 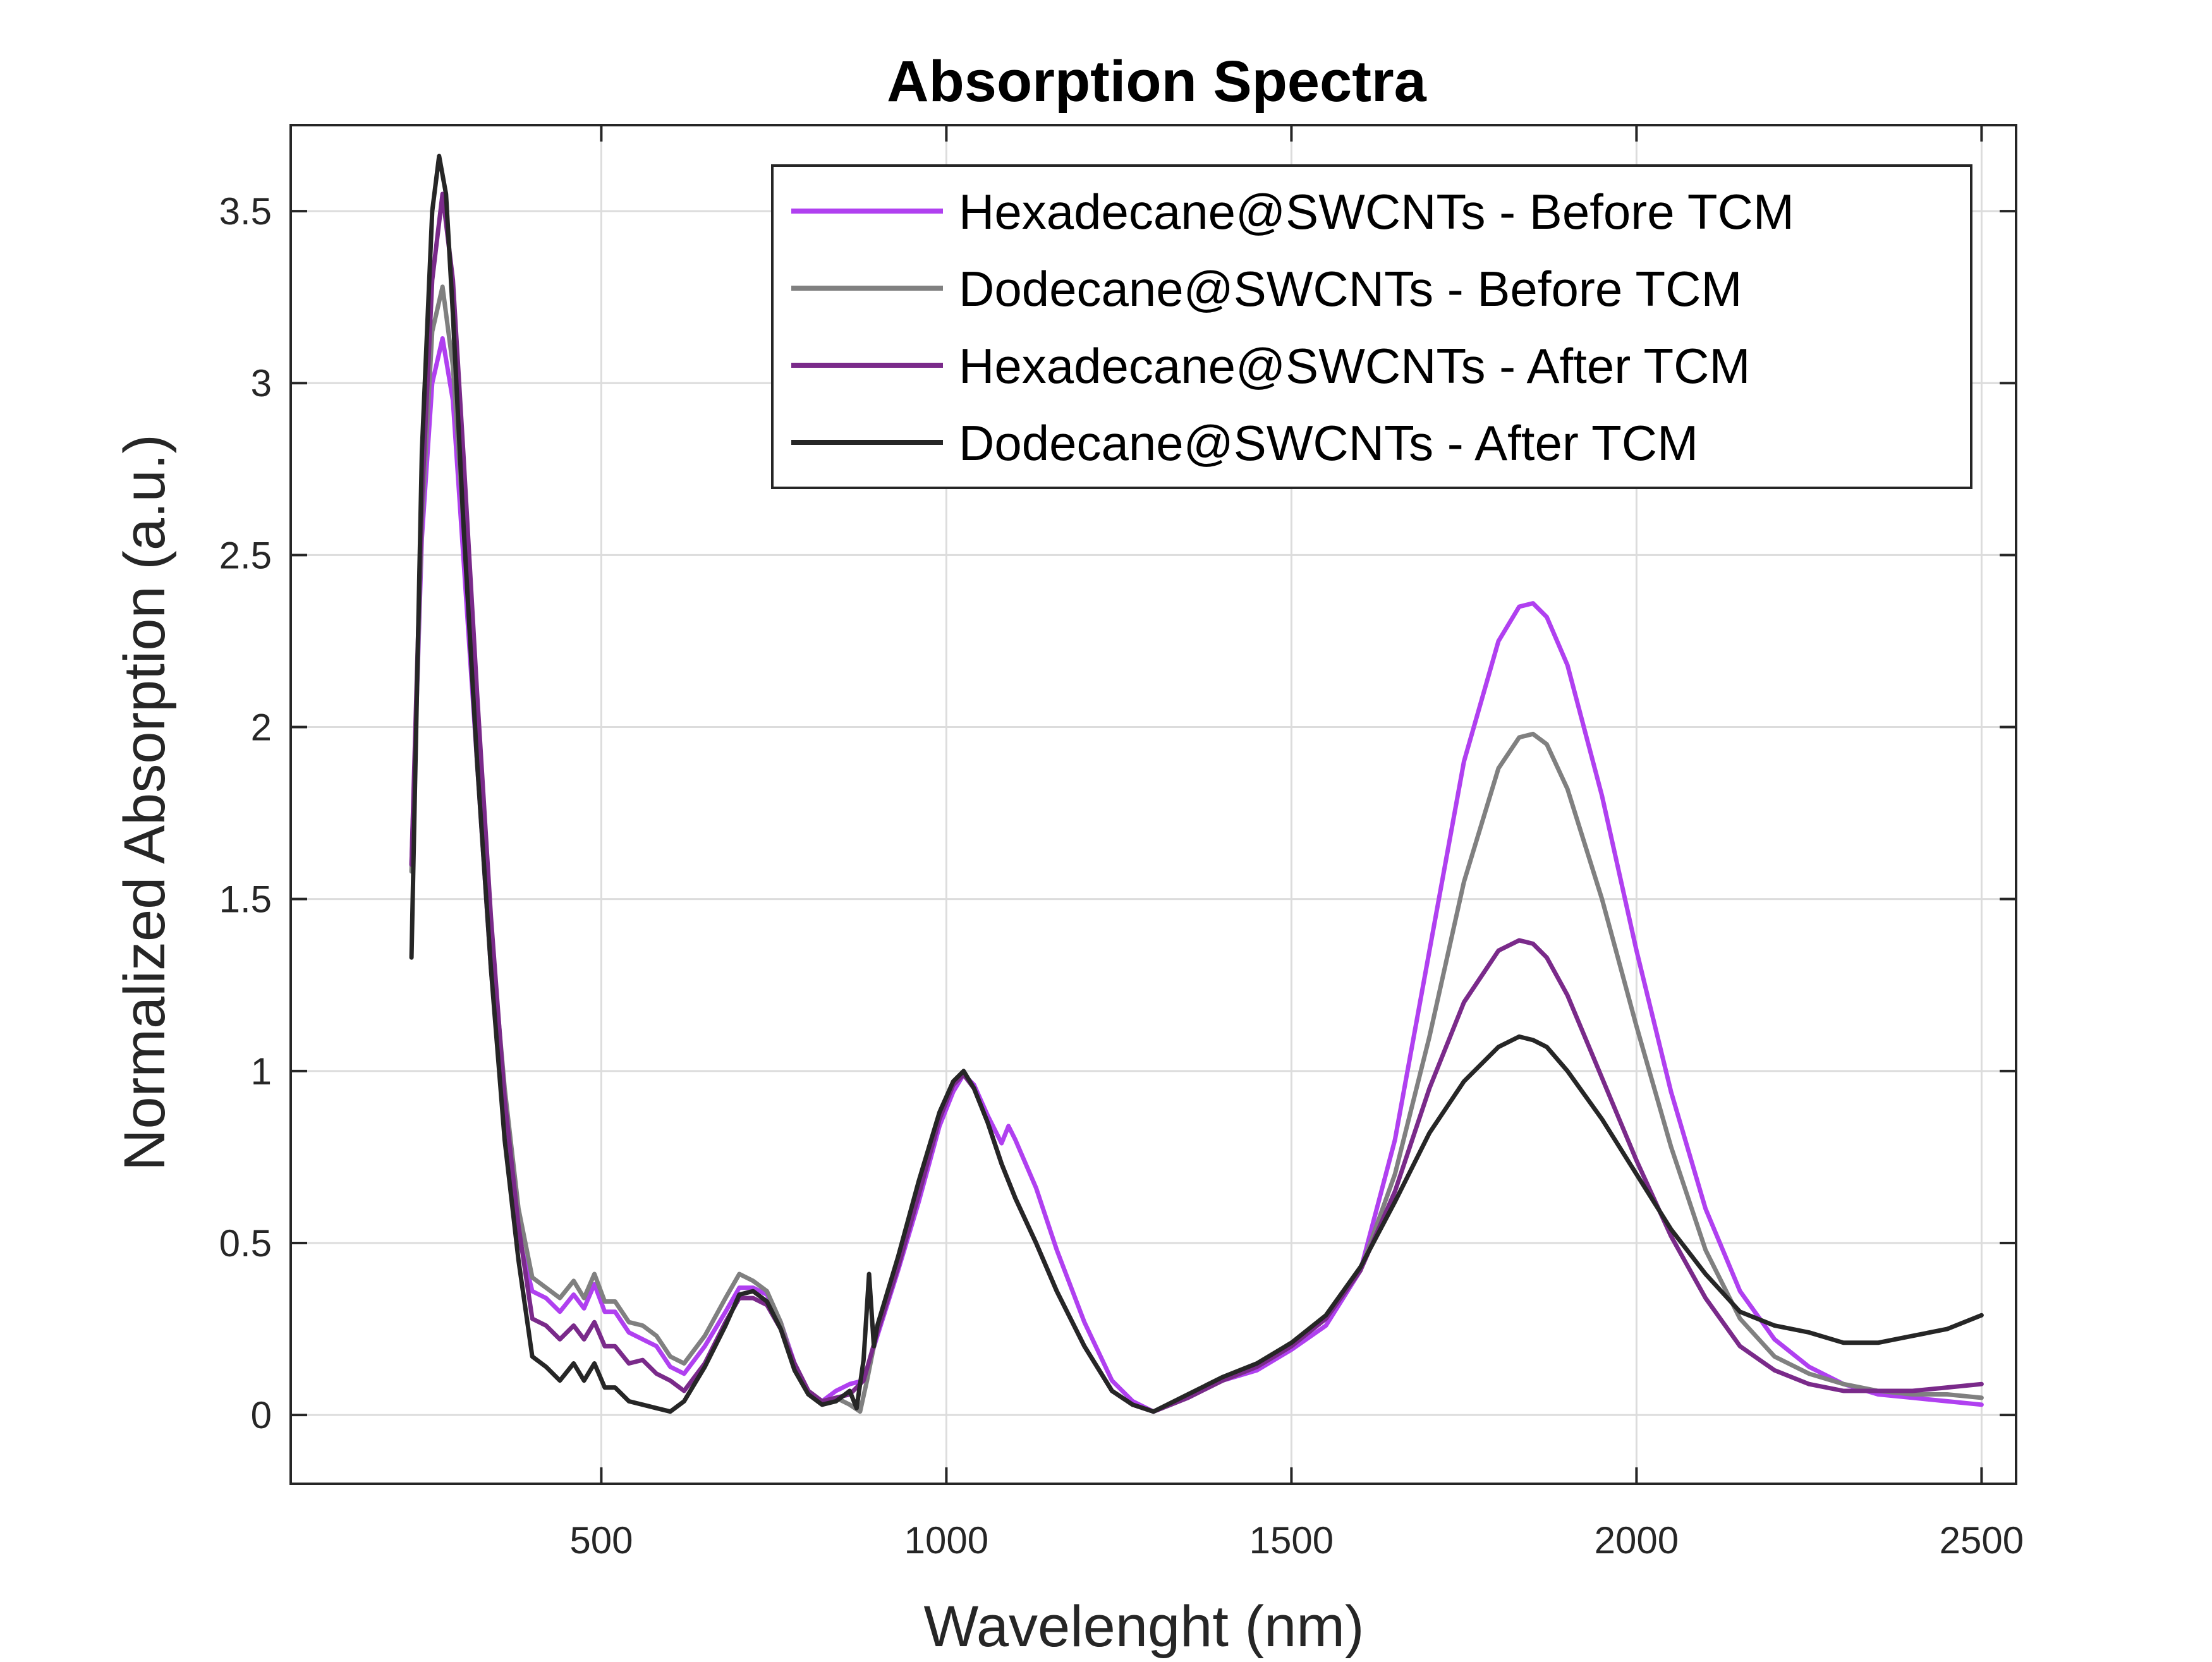 I want to click on legend-box, so click(x=1371, y=326).